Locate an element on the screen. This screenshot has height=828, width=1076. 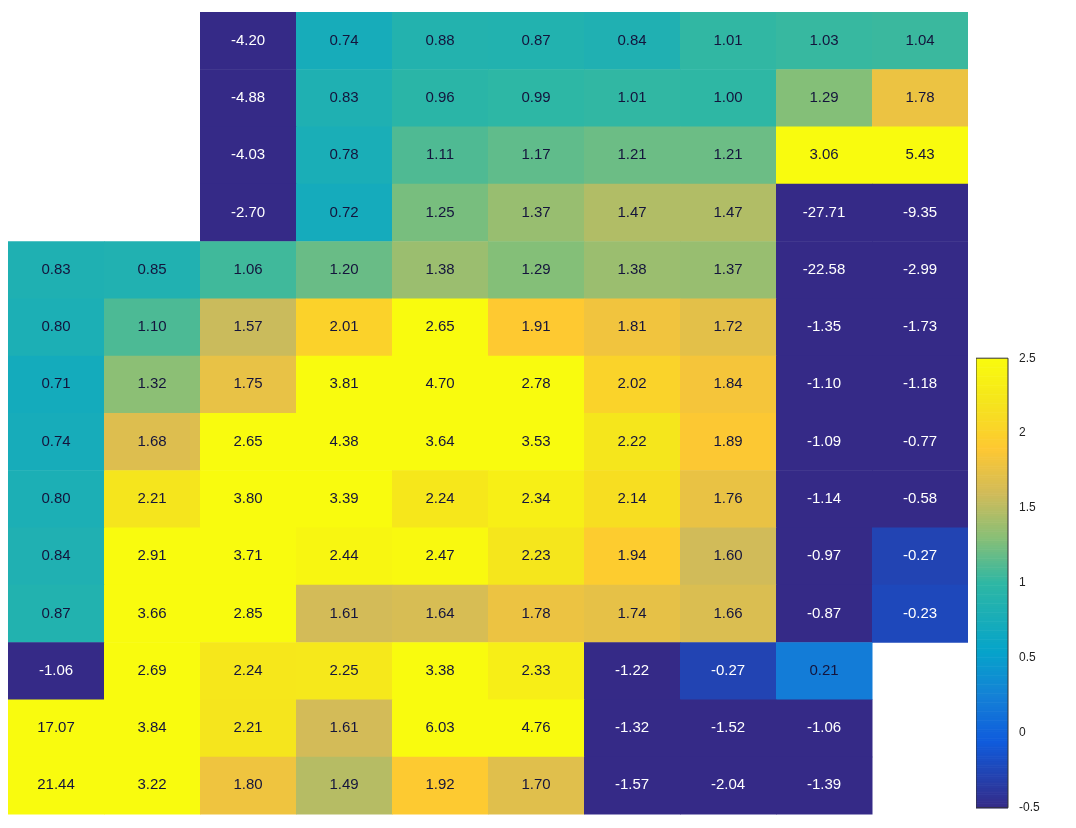
data-label: 1.00 is located at coordinates (728, 97).